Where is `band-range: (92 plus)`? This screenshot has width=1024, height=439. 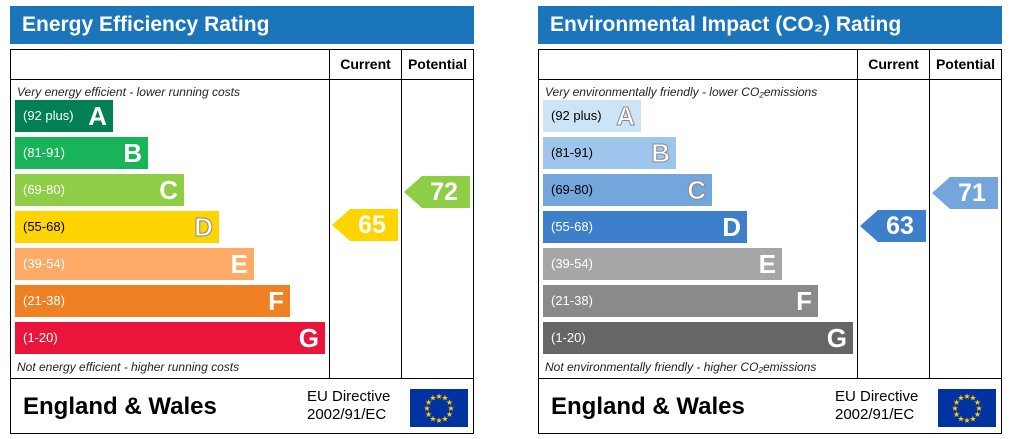
band-range: (92 plus) is located at coordinates (576, 115).